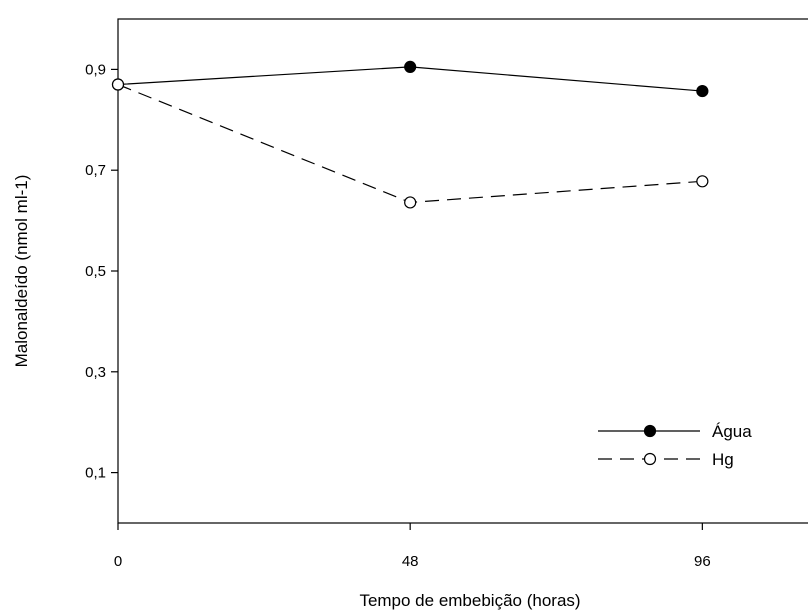  What do you see at coordinates (118, 561) in the screenshot?
I see `x-tick-label: 0` at bounding box center [118, 561].